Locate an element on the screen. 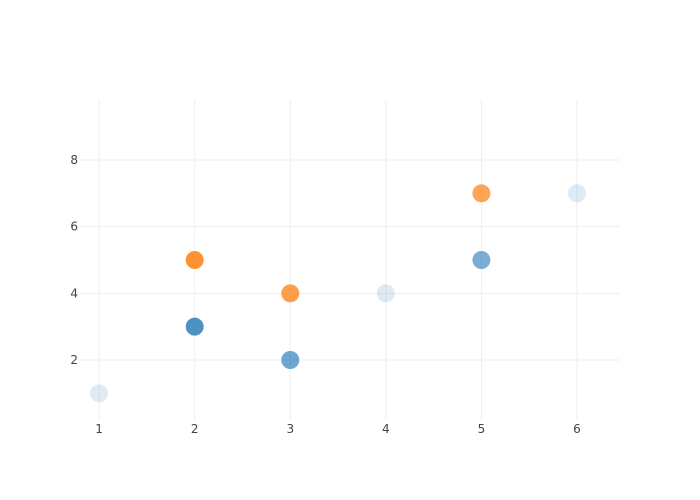 This screenshot has width=700, height=500. x-tick-label: 2 is located at coordinates (195, 429).